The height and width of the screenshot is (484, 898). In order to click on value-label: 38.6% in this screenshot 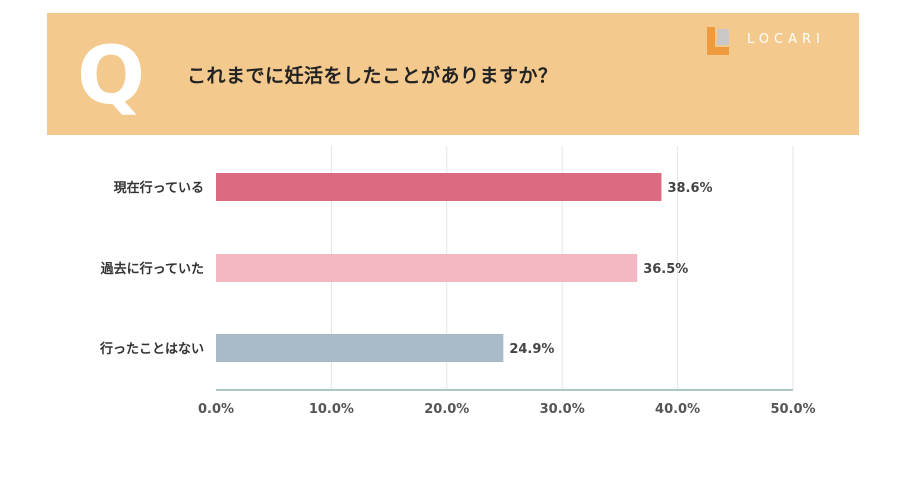, I will do `click(689, 188)`.